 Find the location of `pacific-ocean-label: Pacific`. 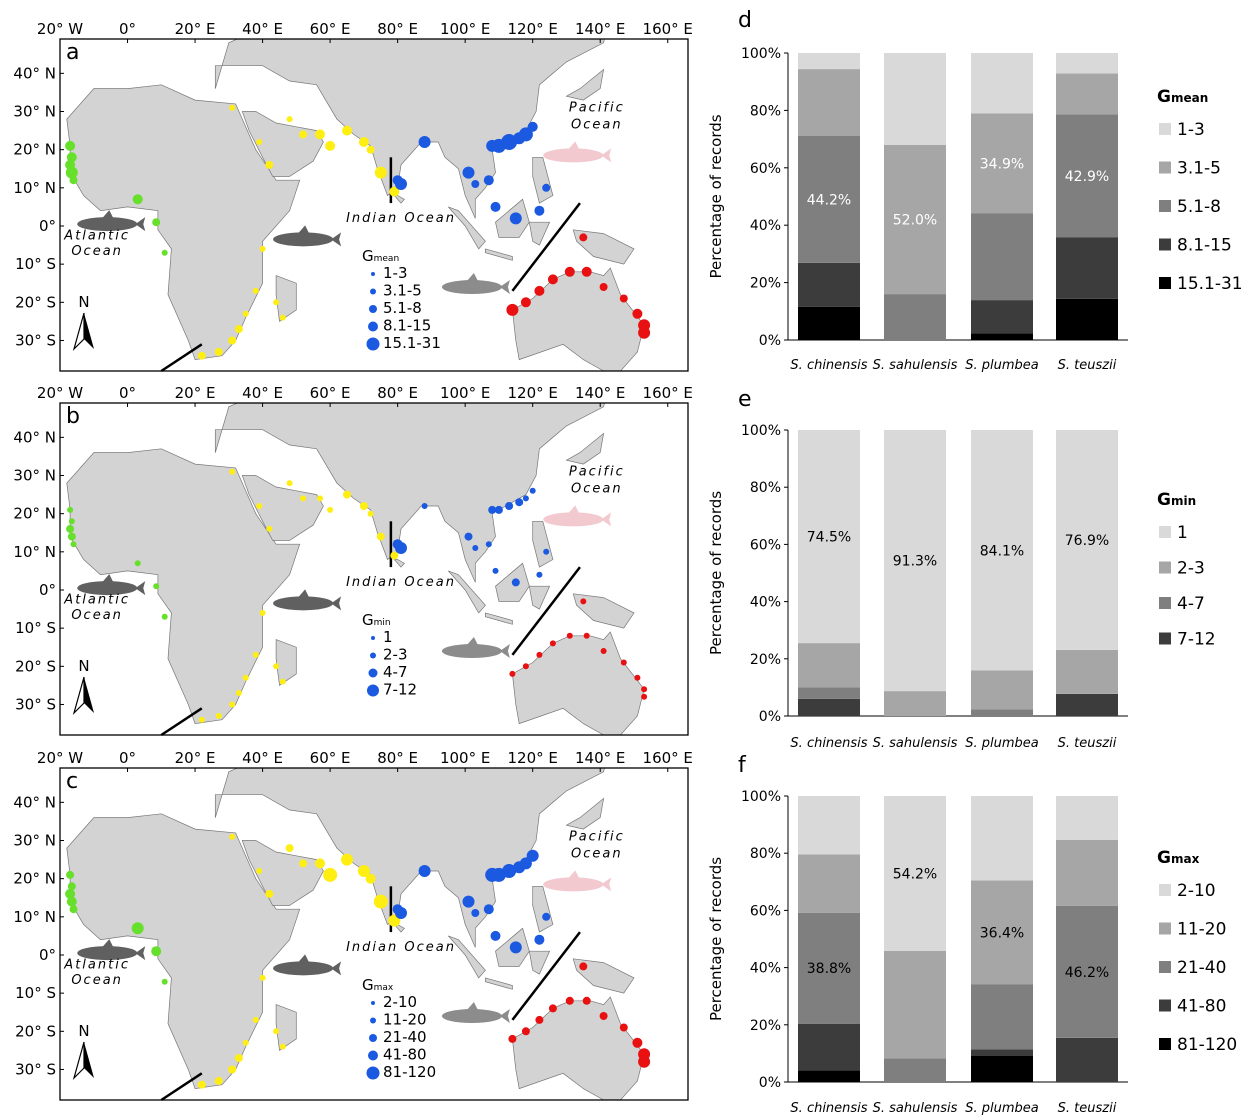

pacific-ocean-label: Pacific is located at coordinates (597, 837).